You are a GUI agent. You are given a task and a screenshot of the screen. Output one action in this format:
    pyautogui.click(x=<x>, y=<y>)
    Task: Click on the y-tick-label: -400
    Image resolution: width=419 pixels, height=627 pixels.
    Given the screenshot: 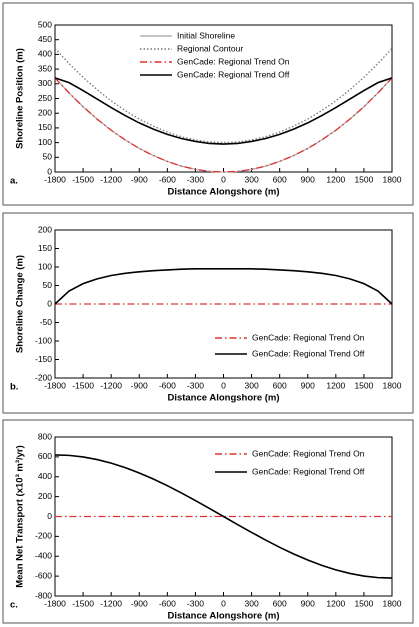 What is the action you would take?
    pyautogui.click(x=43, y=556)
    